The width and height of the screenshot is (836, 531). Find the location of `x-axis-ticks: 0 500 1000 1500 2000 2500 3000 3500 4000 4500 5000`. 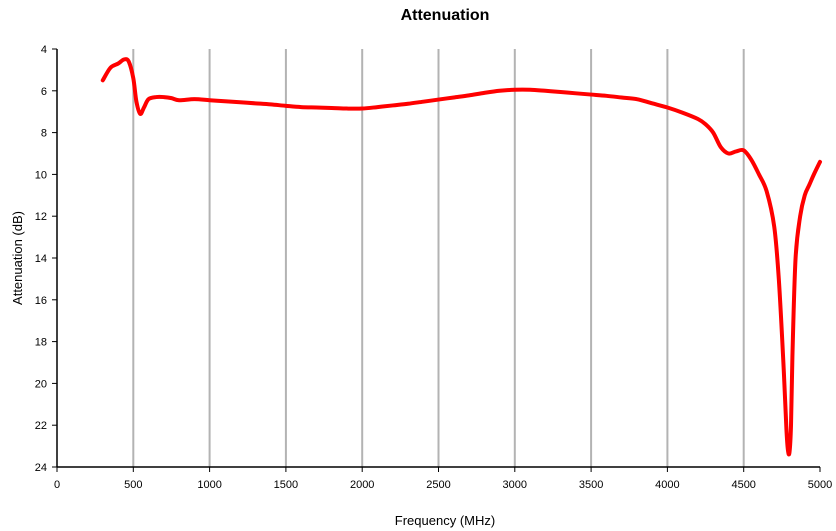

x-axis-ticks: 0 500 1000 1500 2000 2500 3000 3500 4000 4500 5000 is located at coordinates (443, 479).